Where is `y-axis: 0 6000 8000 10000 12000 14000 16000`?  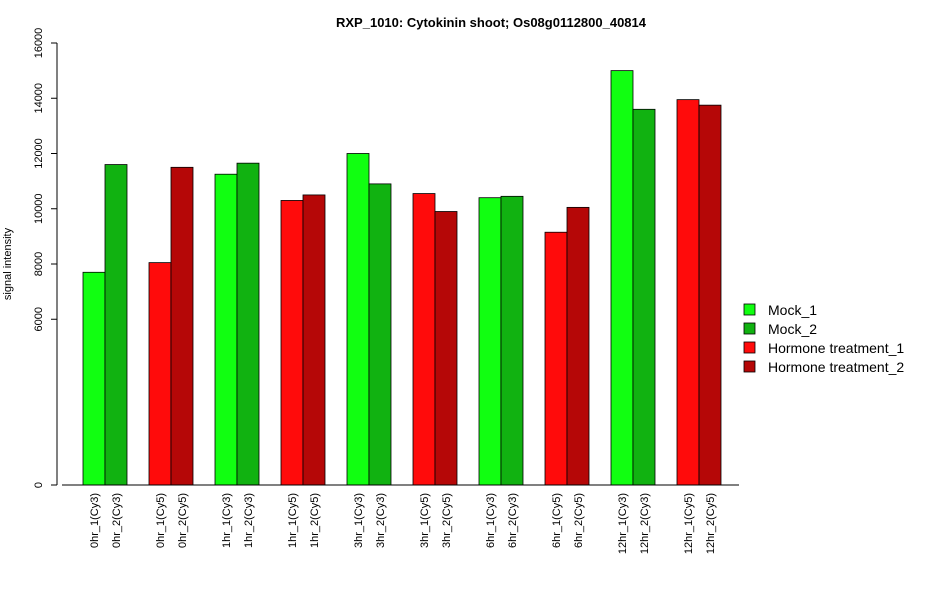 y-axis: 0 6000 8000 10000 12000 14000 16000 is located at coordinates (45, 258).